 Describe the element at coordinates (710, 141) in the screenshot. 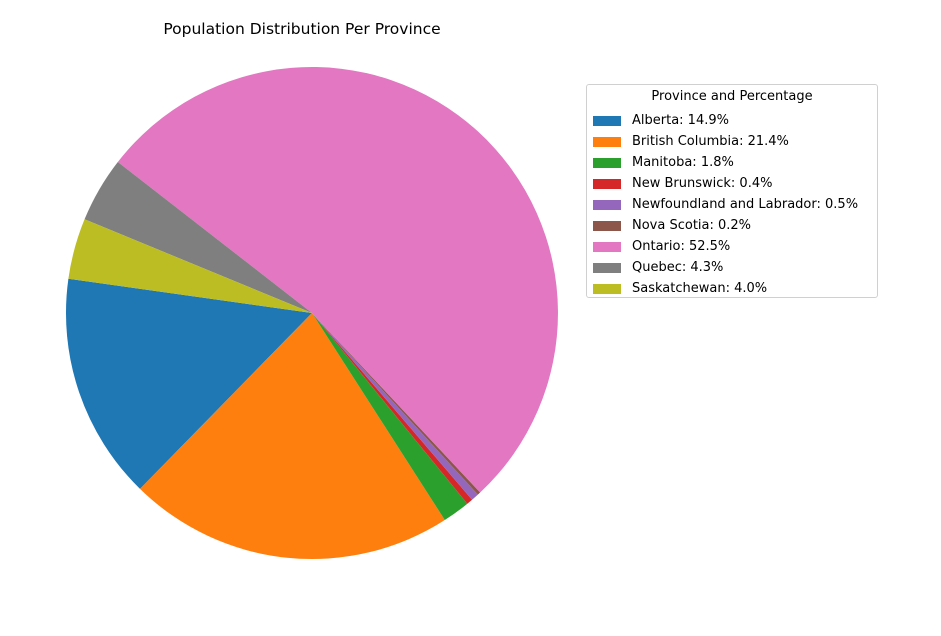

I see `legend-label: British Columbia: 21.4%` at that location.